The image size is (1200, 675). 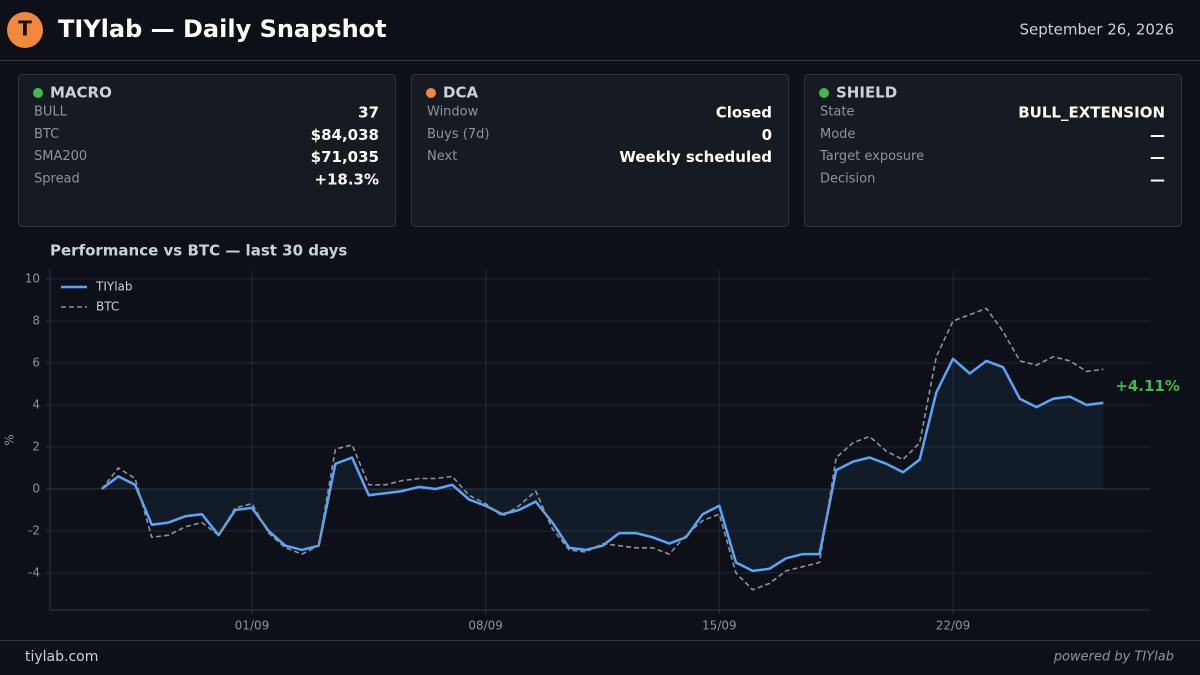 I want to click on row-label: BTC, so click(x=46, y=134).